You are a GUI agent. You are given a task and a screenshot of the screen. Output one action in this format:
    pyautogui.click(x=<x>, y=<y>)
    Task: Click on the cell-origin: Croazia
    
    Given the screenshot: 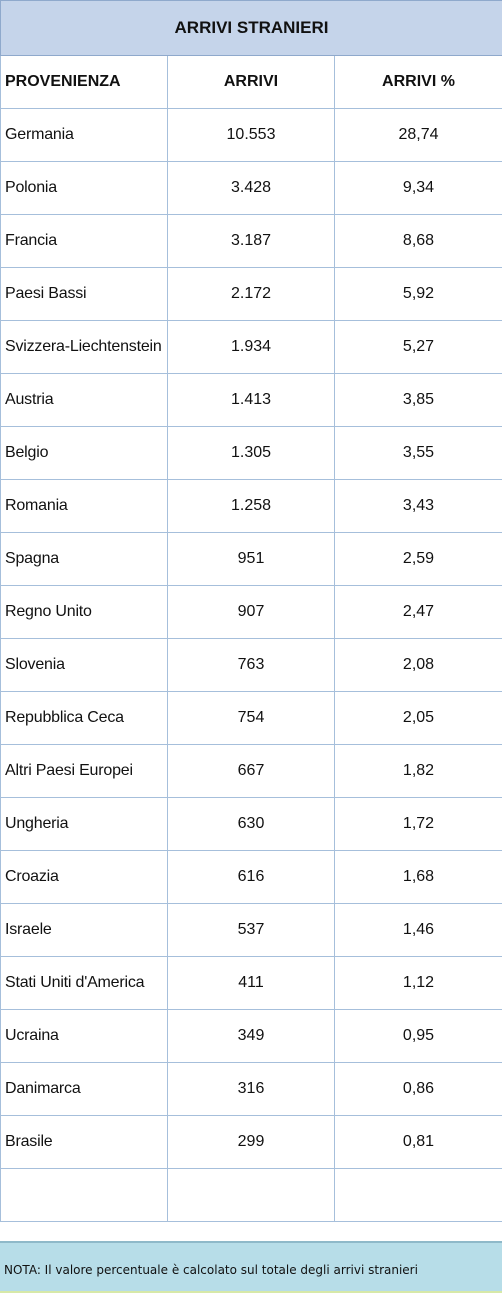 What is the action you would take?
    pyautogui.click(x=84, y=877)
    